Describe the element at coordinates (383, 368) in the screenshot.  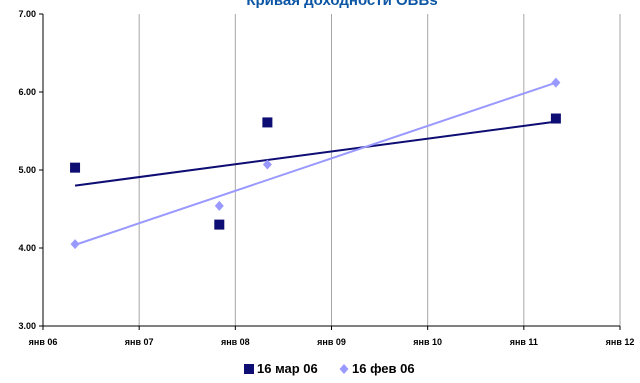
I see `legend-label-series-2: 16 фев 06` at that location.